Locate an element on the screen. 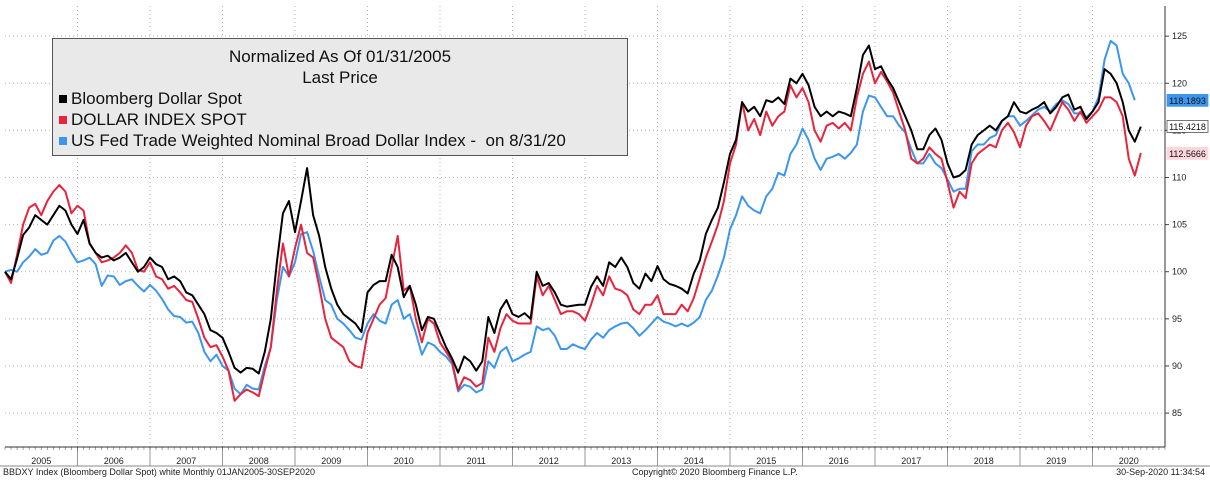 The width and height of the screenshot is (1210, 483). y-tick-label: 110 is located at coordinates (1179, 178).